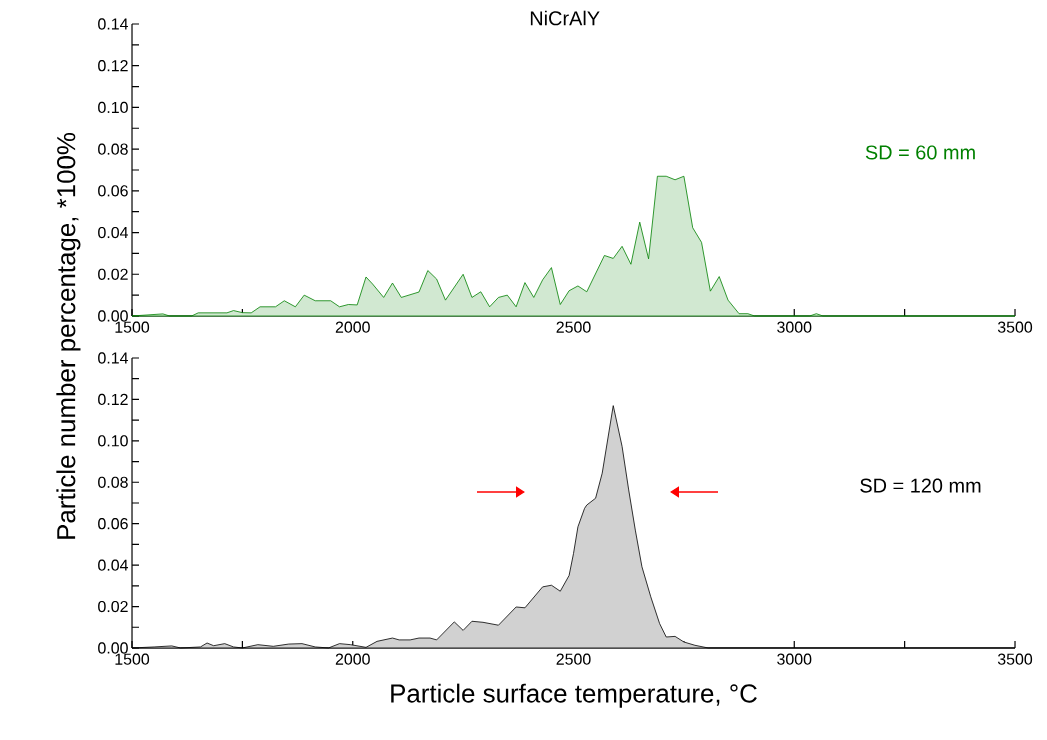 Image resolution: width=1047 pixels, height=740 pixels. What do you see at coordinates (920, 485) in the screenshot?
I see `text: SD = 120 mm` at bounding box center [920, 485].